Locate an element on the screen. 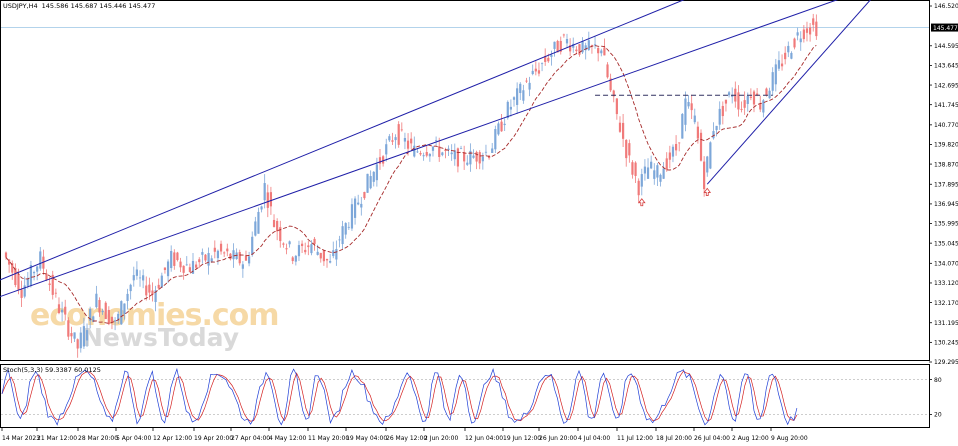  watermark-sub: NewsToday is located at coordinates (160, 337).